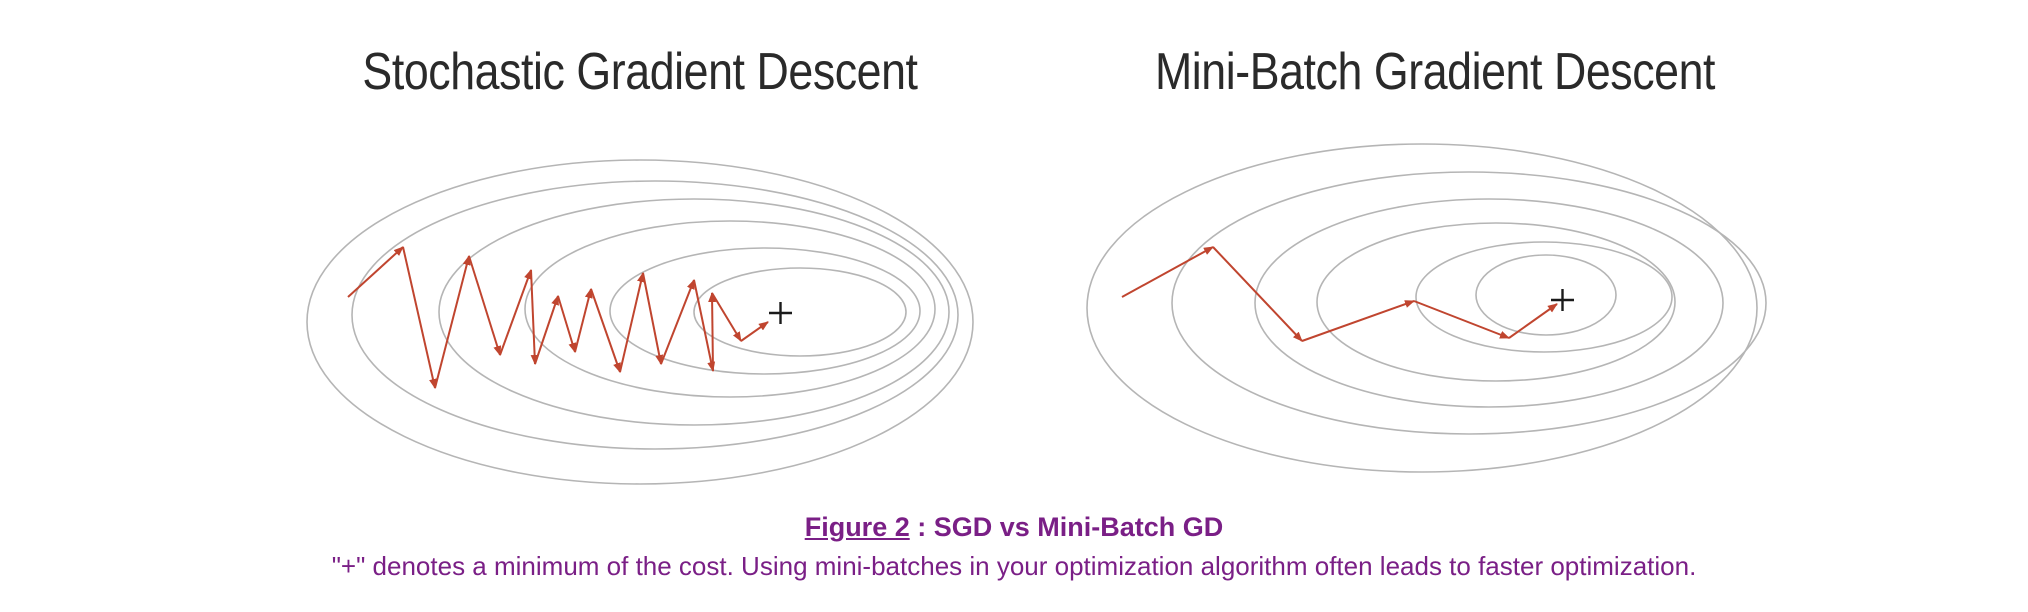 This screenshot has width=2028, height=612. I want to click on minibatch-minimum-marker, so click(1562, 300).